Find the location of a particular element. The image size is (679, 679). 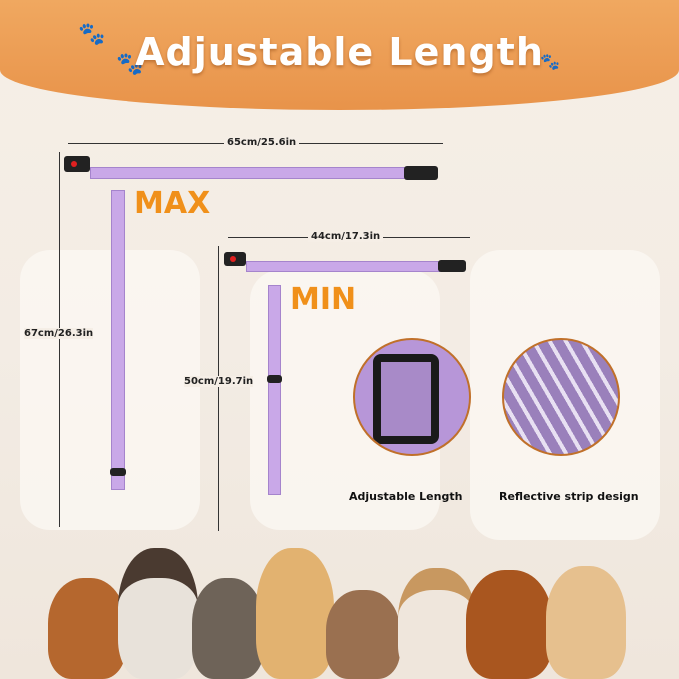

min-horizontal-strap is located at coordinates (344, 266).